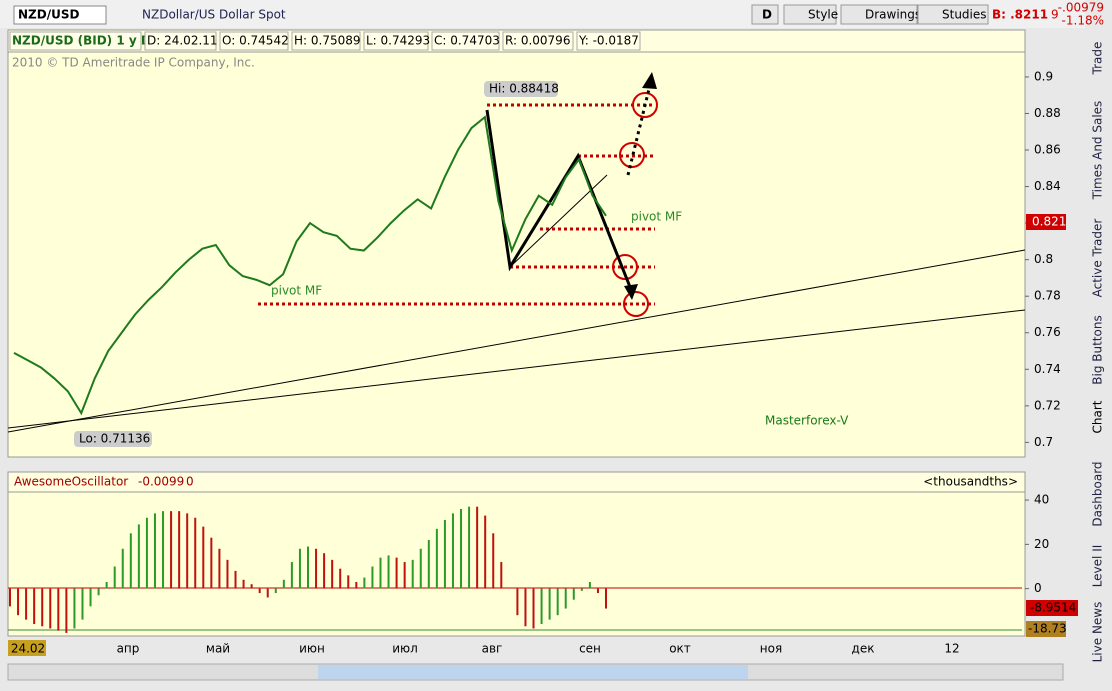 The width and height of the screenshot is (1112, 691). Describe the element at coordinates (1043, 442) in the screenshot. I see `y-tick-label: 0.7` at that location.